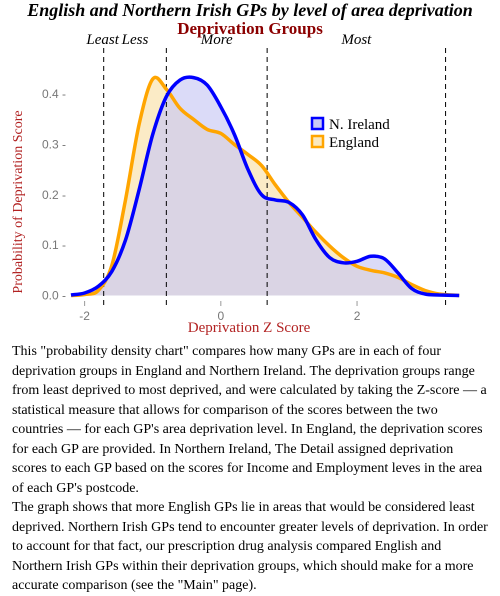 The image size is (500, 596). I want to click on x-tick-label: 0, so click(220, 316).